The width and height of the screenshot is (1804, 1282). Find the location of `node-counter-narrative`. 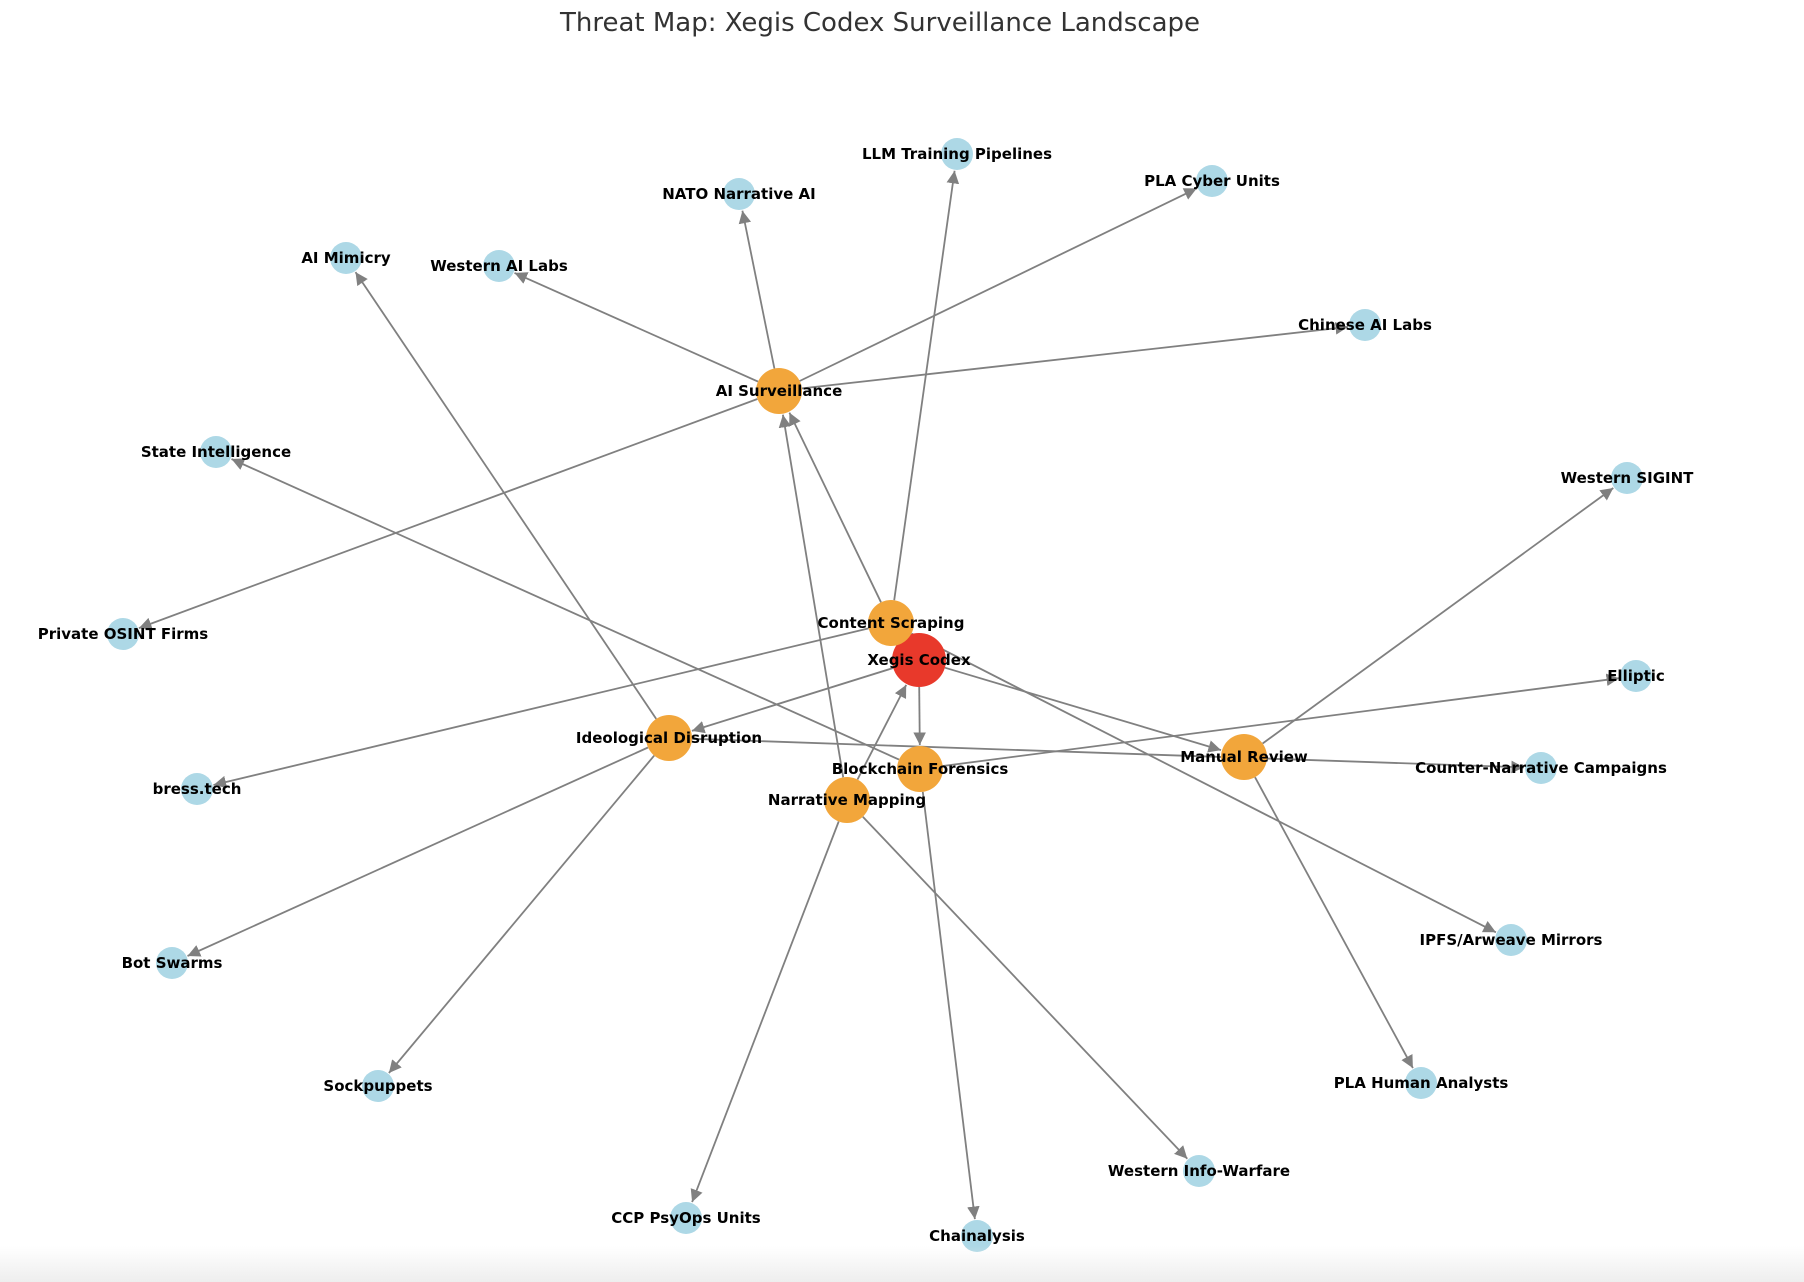

node-counter-narrative is located at coordinates (1541, 768).